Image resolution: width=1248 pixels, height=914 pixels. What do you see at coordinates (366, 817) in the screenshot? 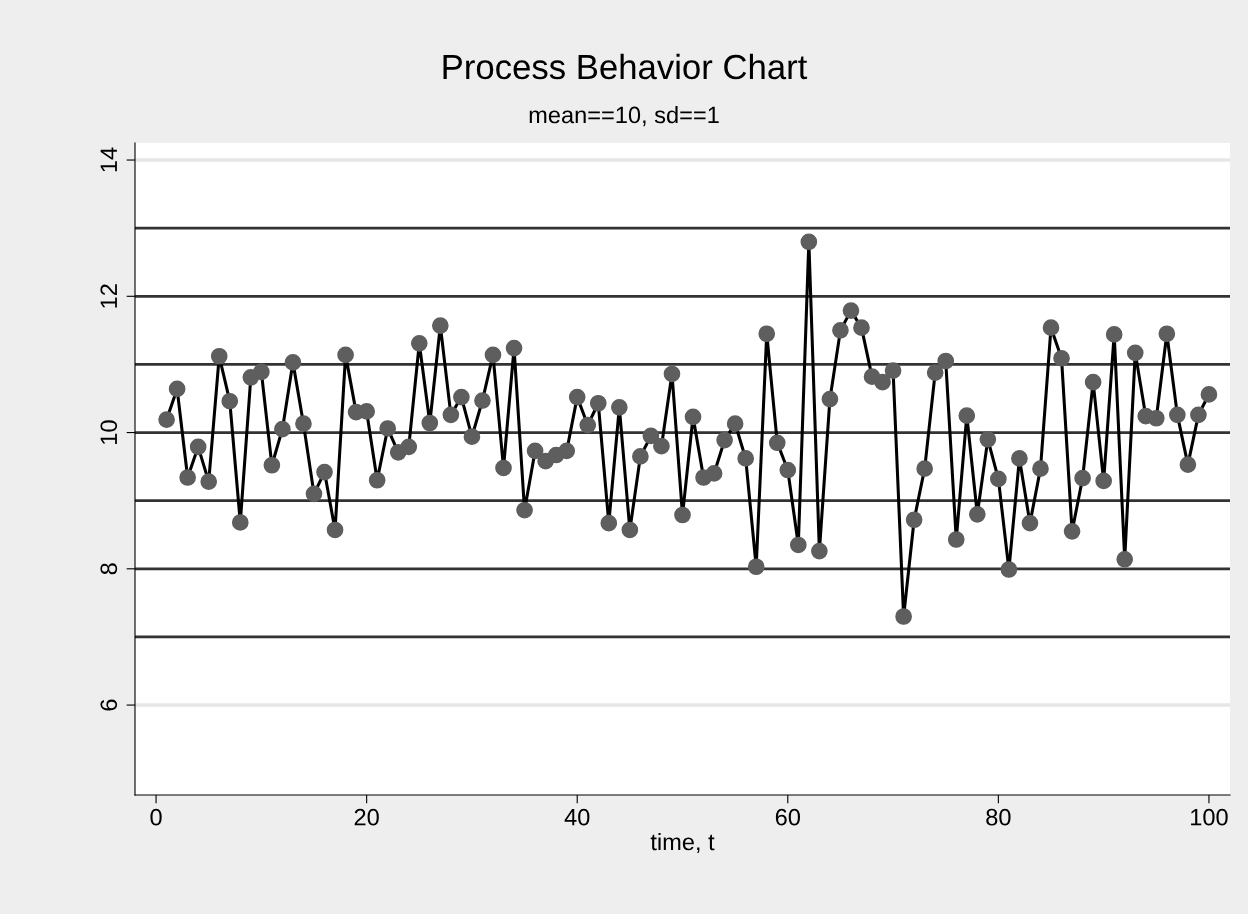
I see `x-tick-label: 20` at bounding box center [366, 817].